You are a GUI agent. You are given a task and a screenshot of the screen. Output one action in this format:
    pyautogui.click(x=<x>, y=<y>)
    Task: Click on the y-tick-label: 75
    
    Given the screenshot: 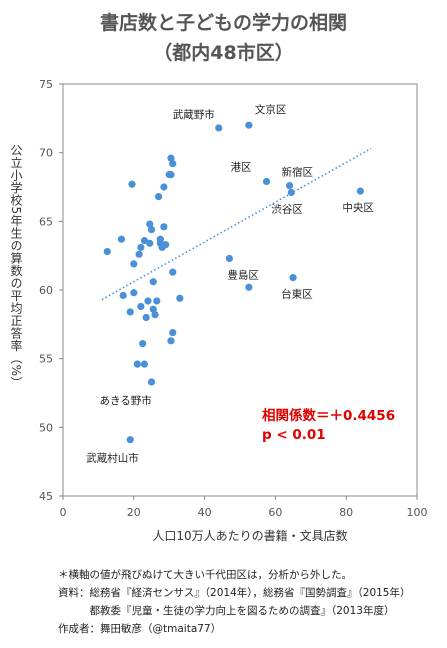 What is the action you would take?
    pyautogui.click(x=46, y=84)
    